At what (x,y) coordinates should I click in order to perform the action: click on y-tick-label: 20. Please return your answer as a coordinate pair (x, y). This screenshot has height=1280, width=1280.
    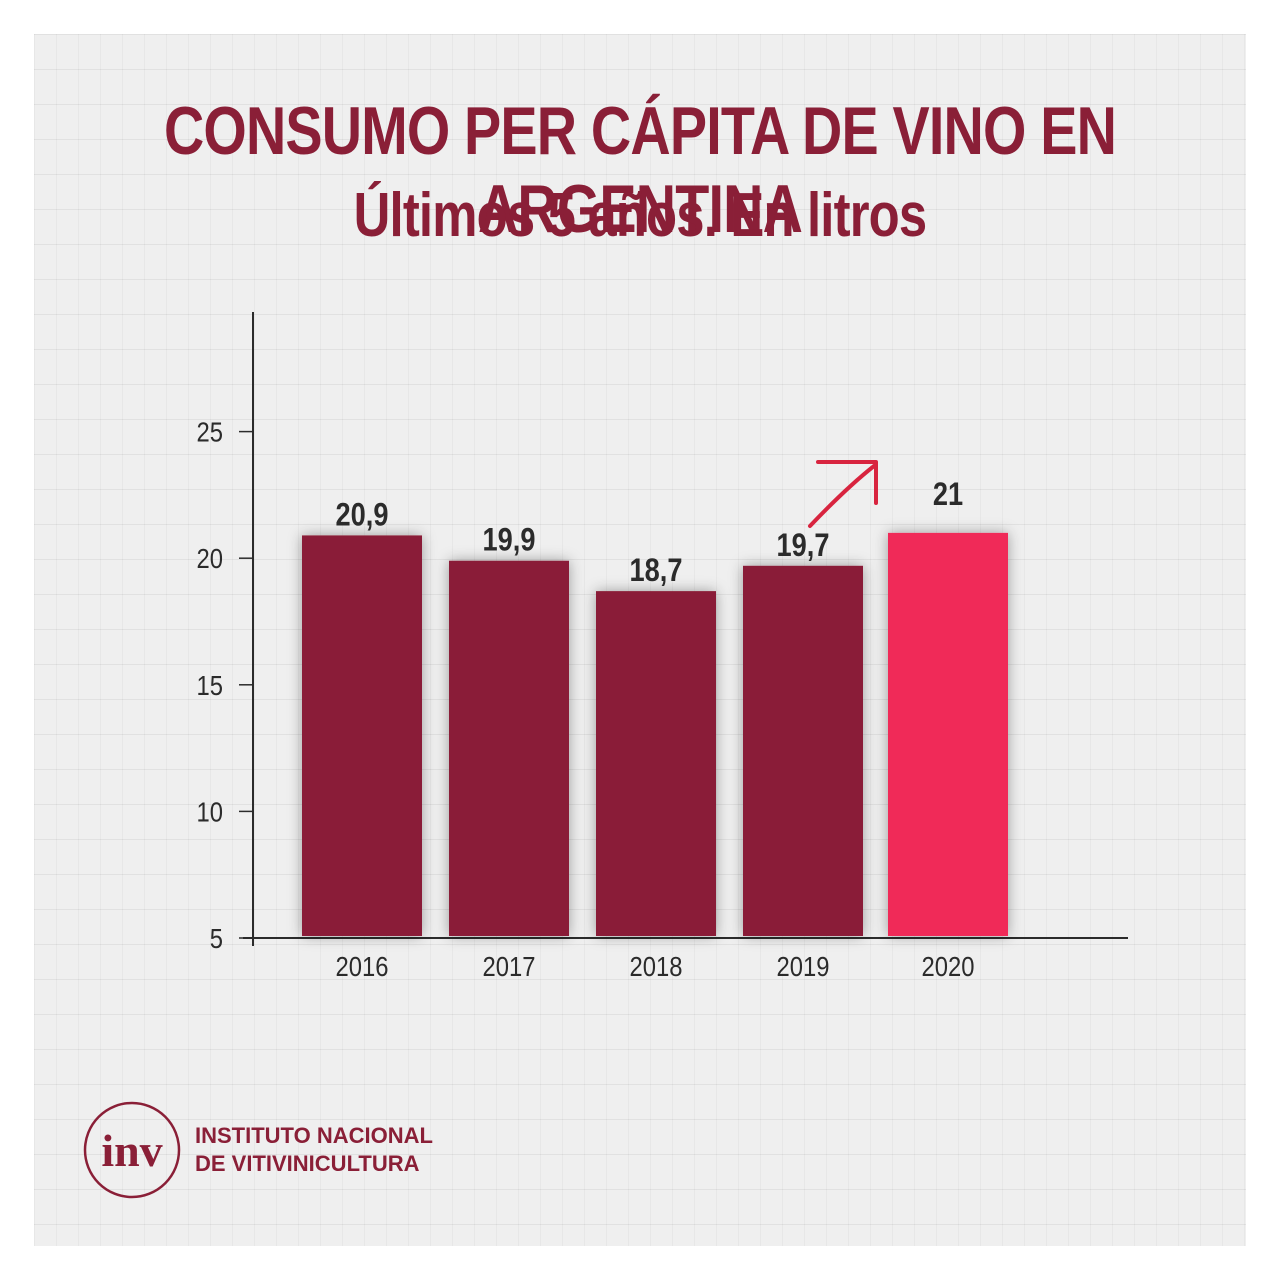
    Looking at the image, I should click on (210, 558).